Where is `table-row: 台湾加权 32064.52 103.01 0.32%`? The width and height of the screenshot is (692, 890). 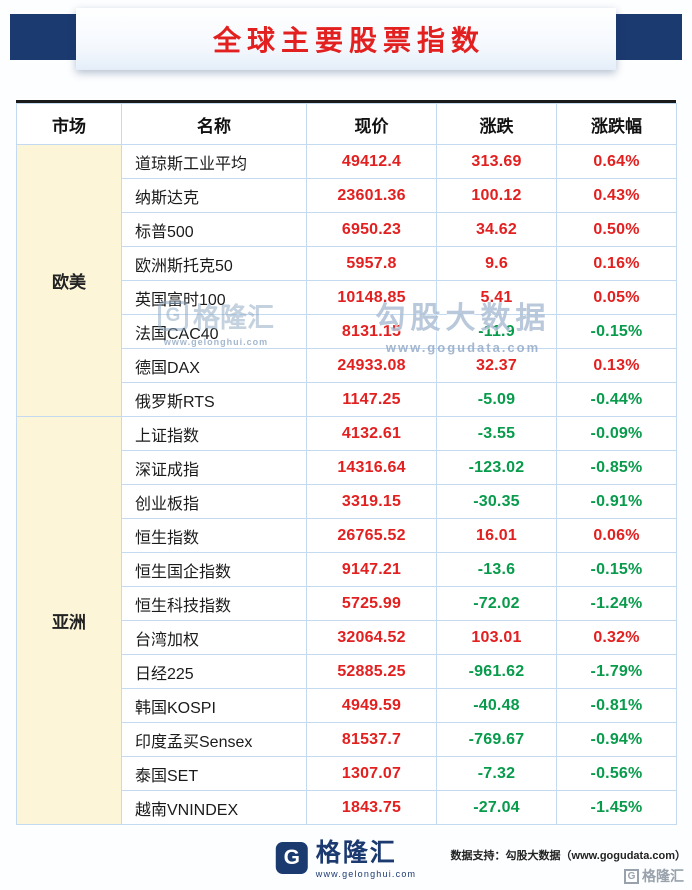 table-row: 台湾加权 32064.52 103.01 0.32% is located at coordinates (347, 637).